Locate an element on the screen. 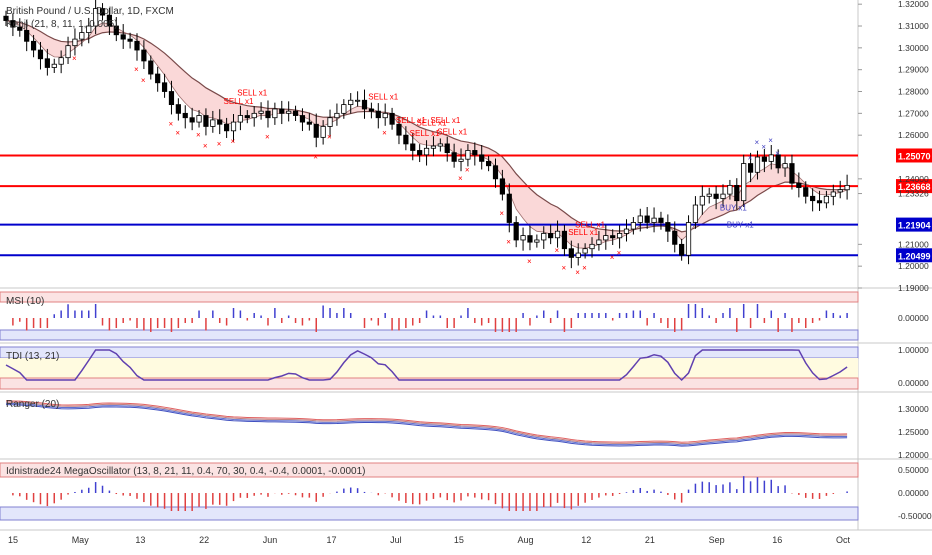 Image resolution: width=932 pixels, height=555 pixels. x-tick-label: 12 is located at coordinates (586, 540).